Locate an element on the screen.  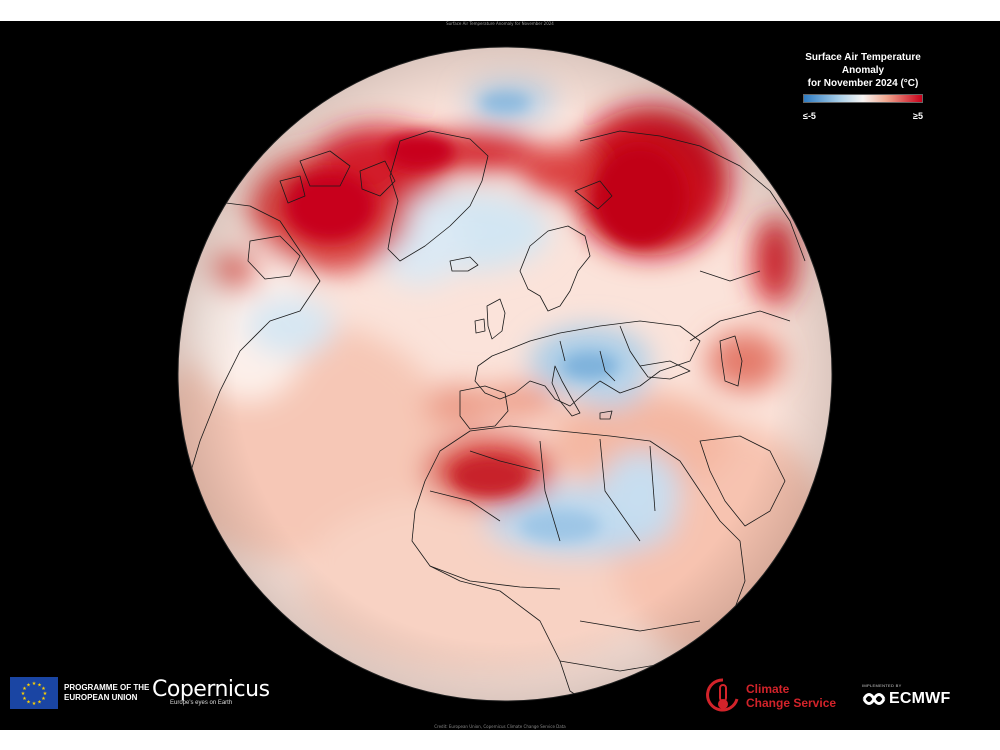
ecmwf-name: ECMWF is located at coordinates (920, 698).